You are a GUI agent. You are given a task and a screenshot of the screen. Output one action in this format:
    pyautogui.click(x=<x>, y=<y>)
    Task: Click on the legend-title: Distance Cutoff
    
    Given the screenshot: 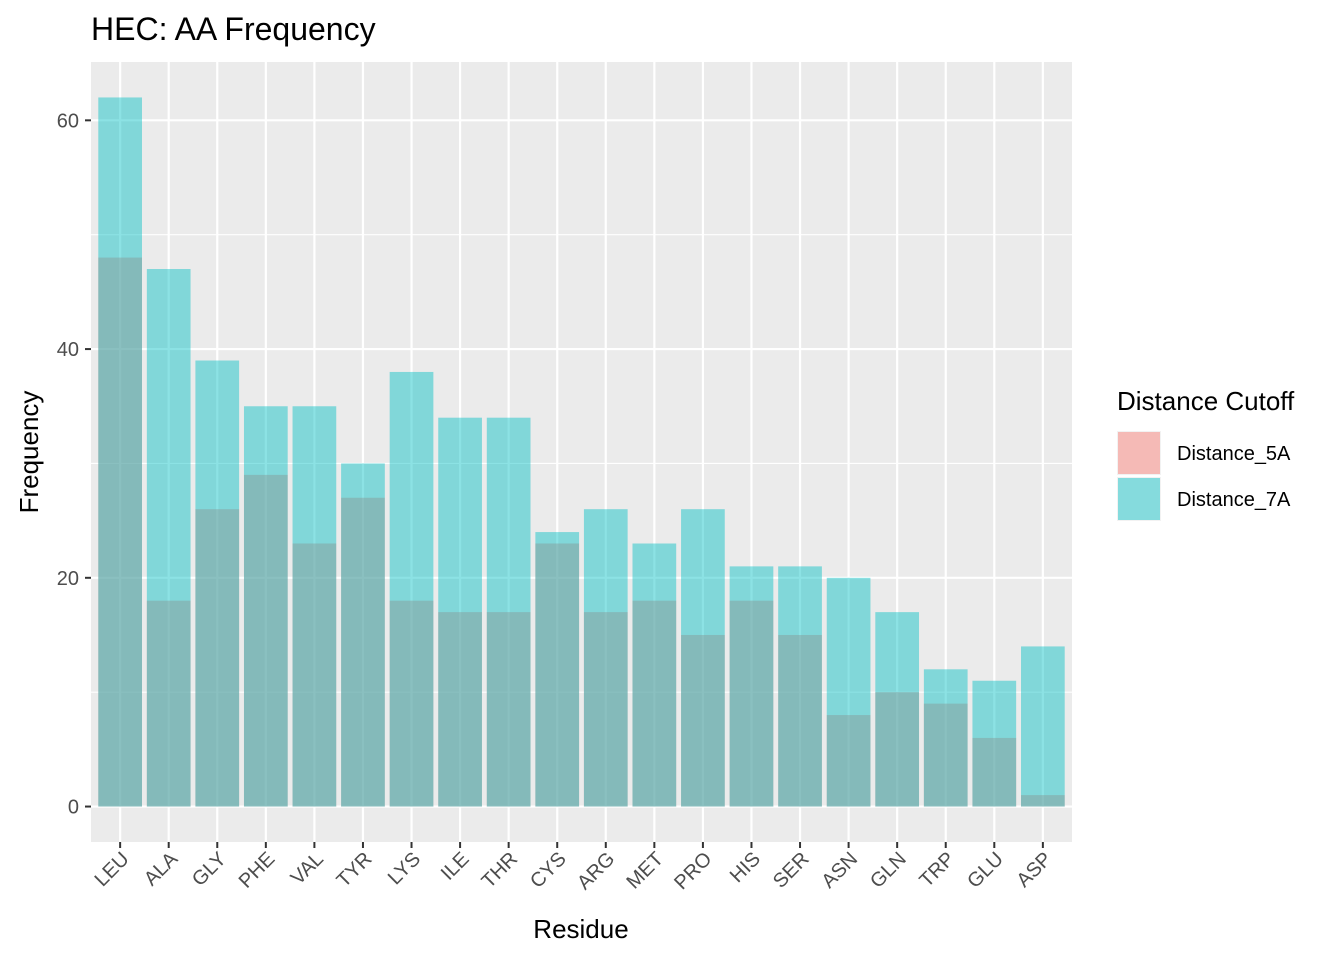 What is the action you would take?
    pyautogui.click(x=1206, y=401)
    